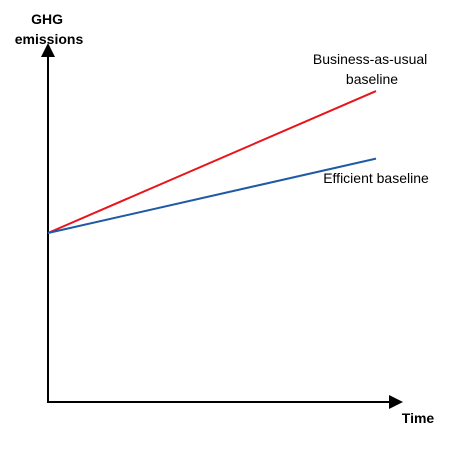  Describe the element at coordinates (376, 178) in the screenshot. I see `series-label-efficient: Efficient baseline` at that location.